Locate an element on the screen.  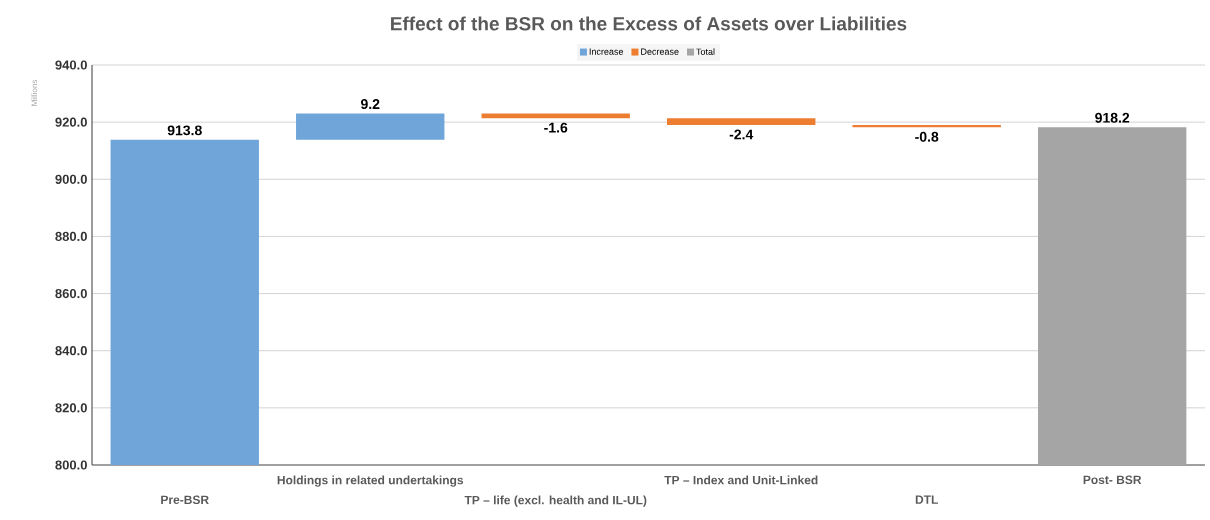
x-tick-label: DTL is located at coordinates (926, 499).